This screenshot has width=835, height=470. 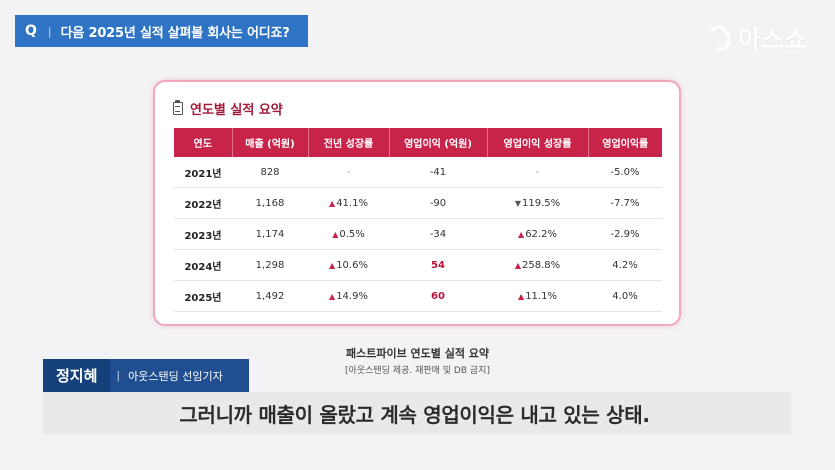 I want to click on cell-operating-profit: -90, so click(x=438, y=203).